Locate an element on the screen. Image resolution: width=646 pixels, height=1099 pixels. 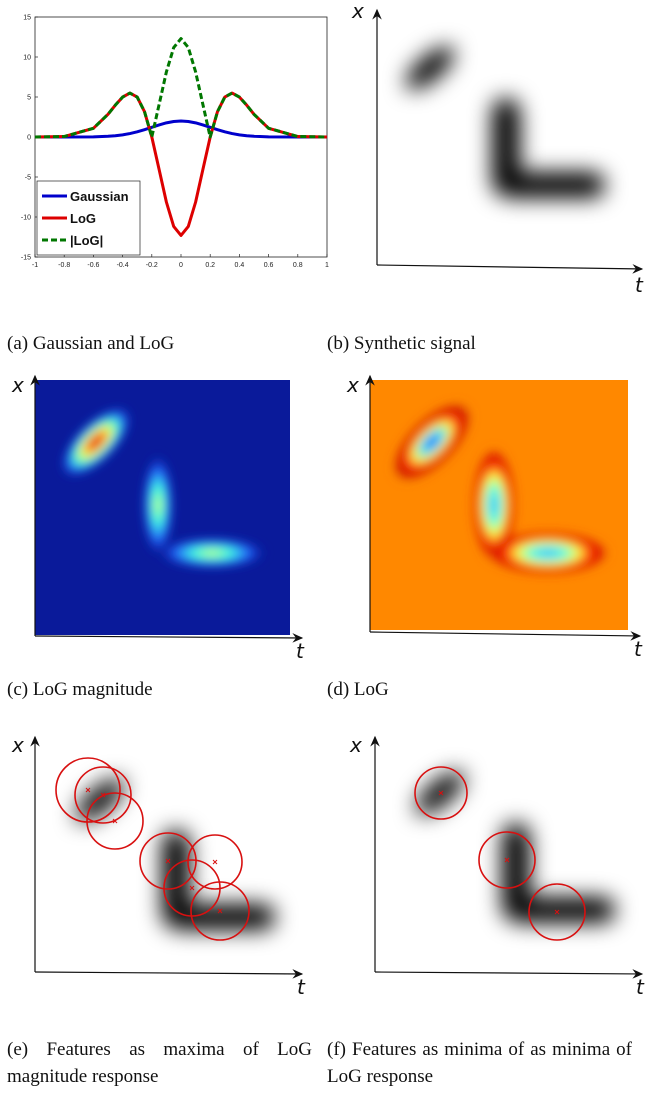
x-tick-label: 0.8 is located at coordinates (298, 265).